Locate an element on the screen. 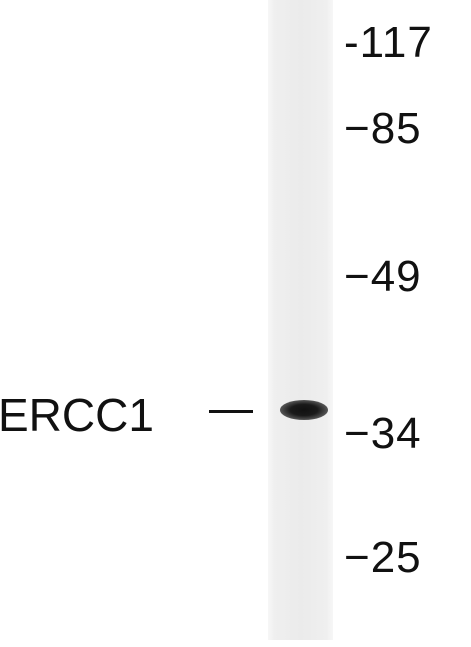 The height and width of the screenshot is (647, 471). marker-49: −49 is located at coordinates (383, 276).